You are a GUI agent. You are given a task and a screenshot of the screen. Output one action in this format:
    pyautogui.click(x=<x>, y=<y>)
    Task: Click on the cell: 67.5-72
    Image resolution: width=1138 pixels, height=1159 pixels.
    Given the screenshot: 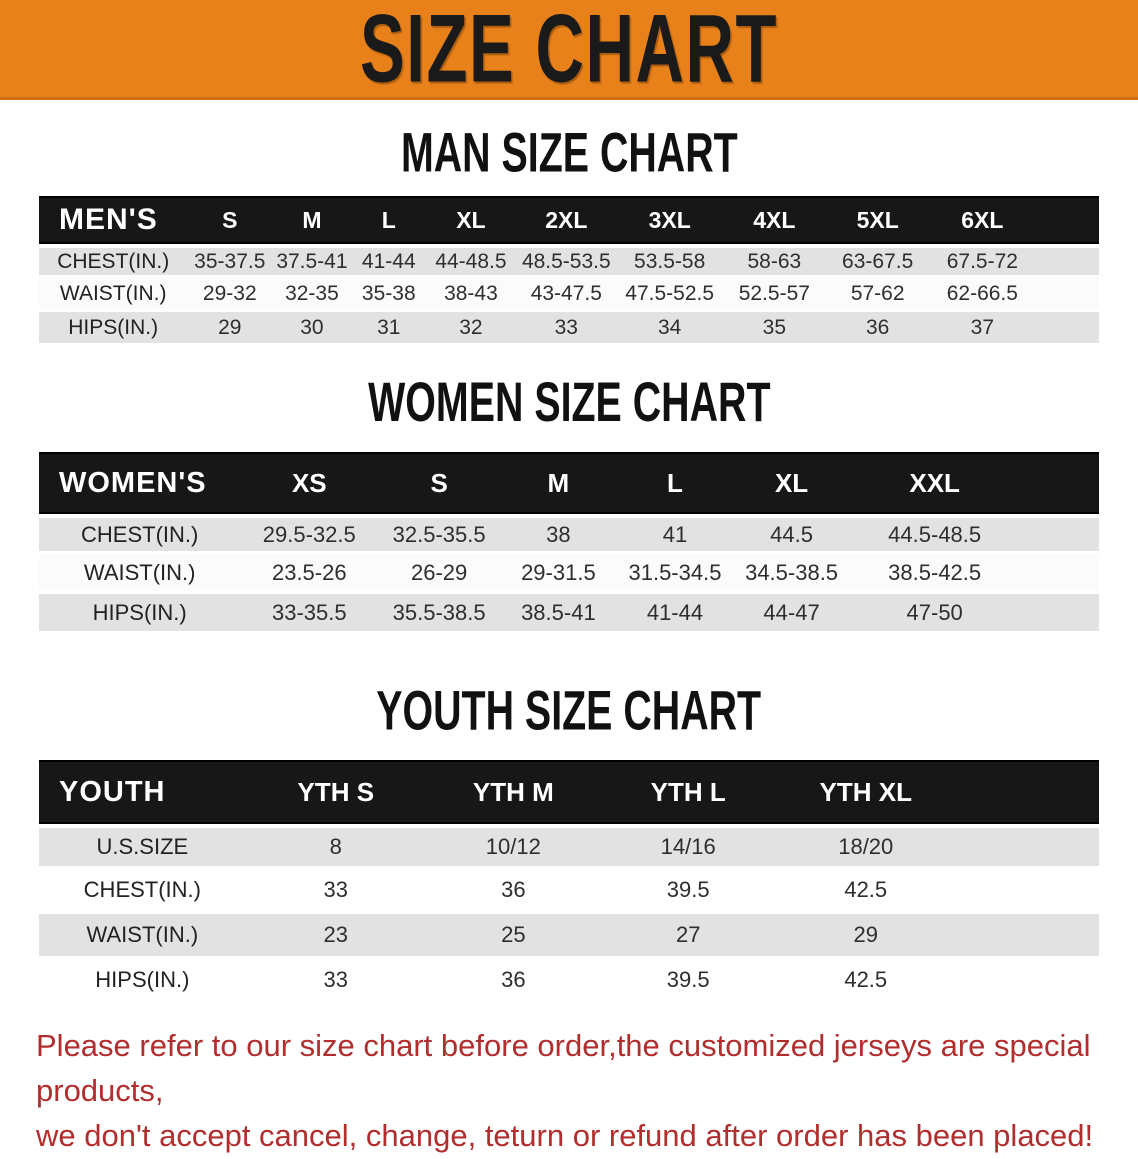 What is the action you would take?
    pyautogui.click(x=982, y=261)
    